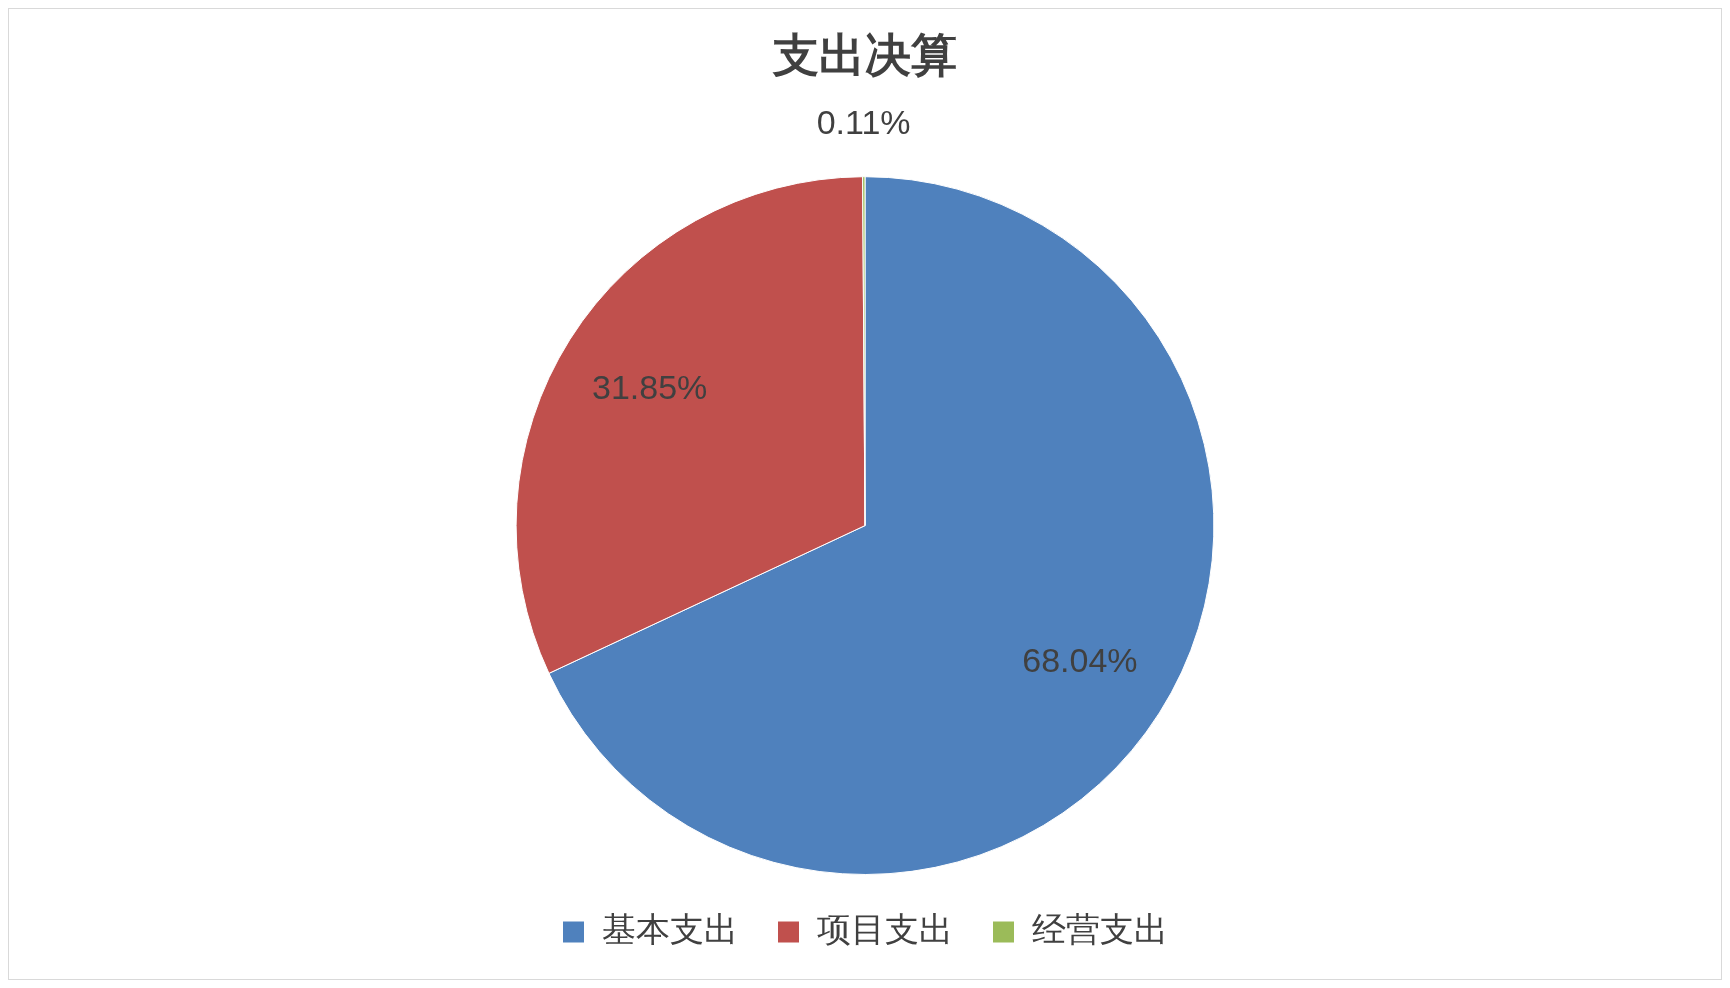 The width and height of the screenshot is (1730, 988). What do you see at coordinates (864, 54) in the screenshot?
I see `chart-title: 支出决算` at bounding box center [864, 54].